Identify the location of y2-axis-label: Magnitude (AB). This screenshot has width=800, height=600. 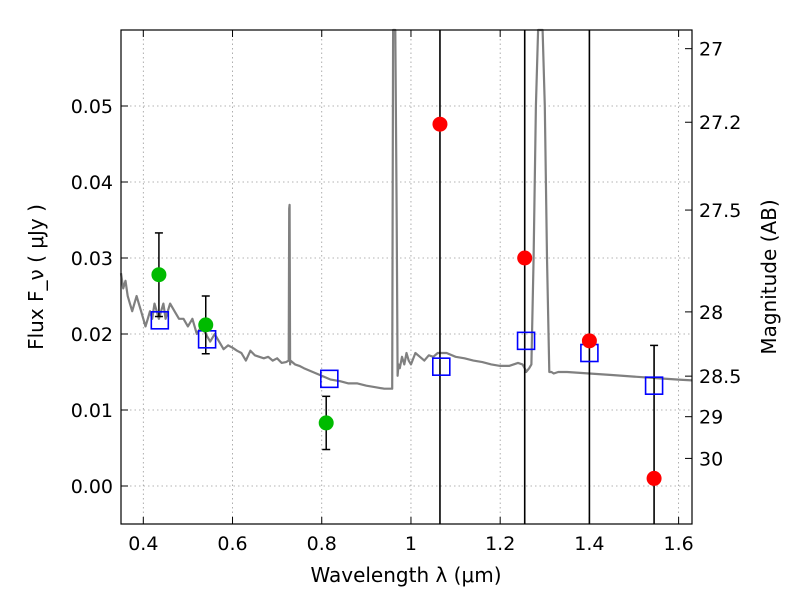
(769, 276).